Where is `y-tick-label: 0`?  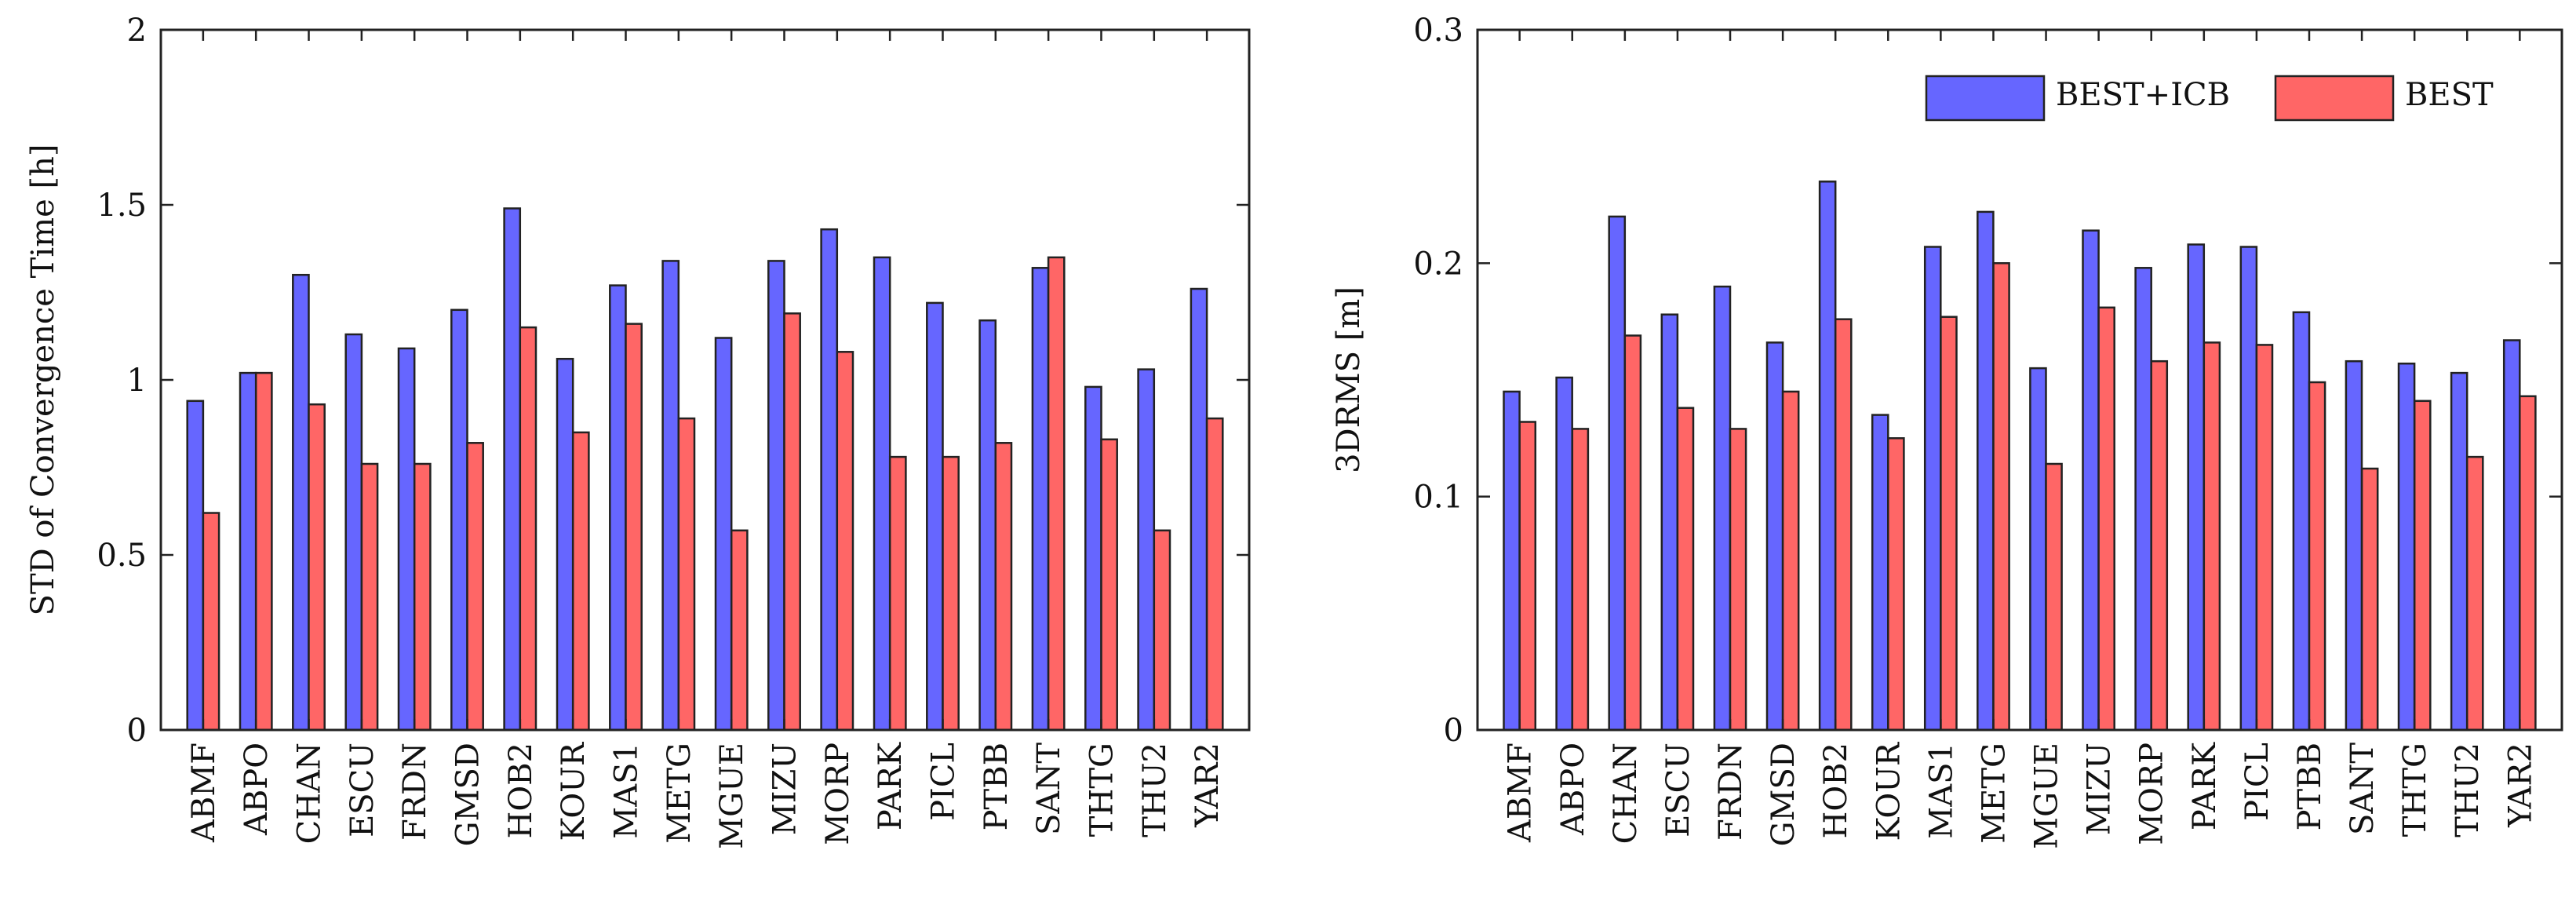 y-tick-label: 0 is located at coordinates (137, 731).